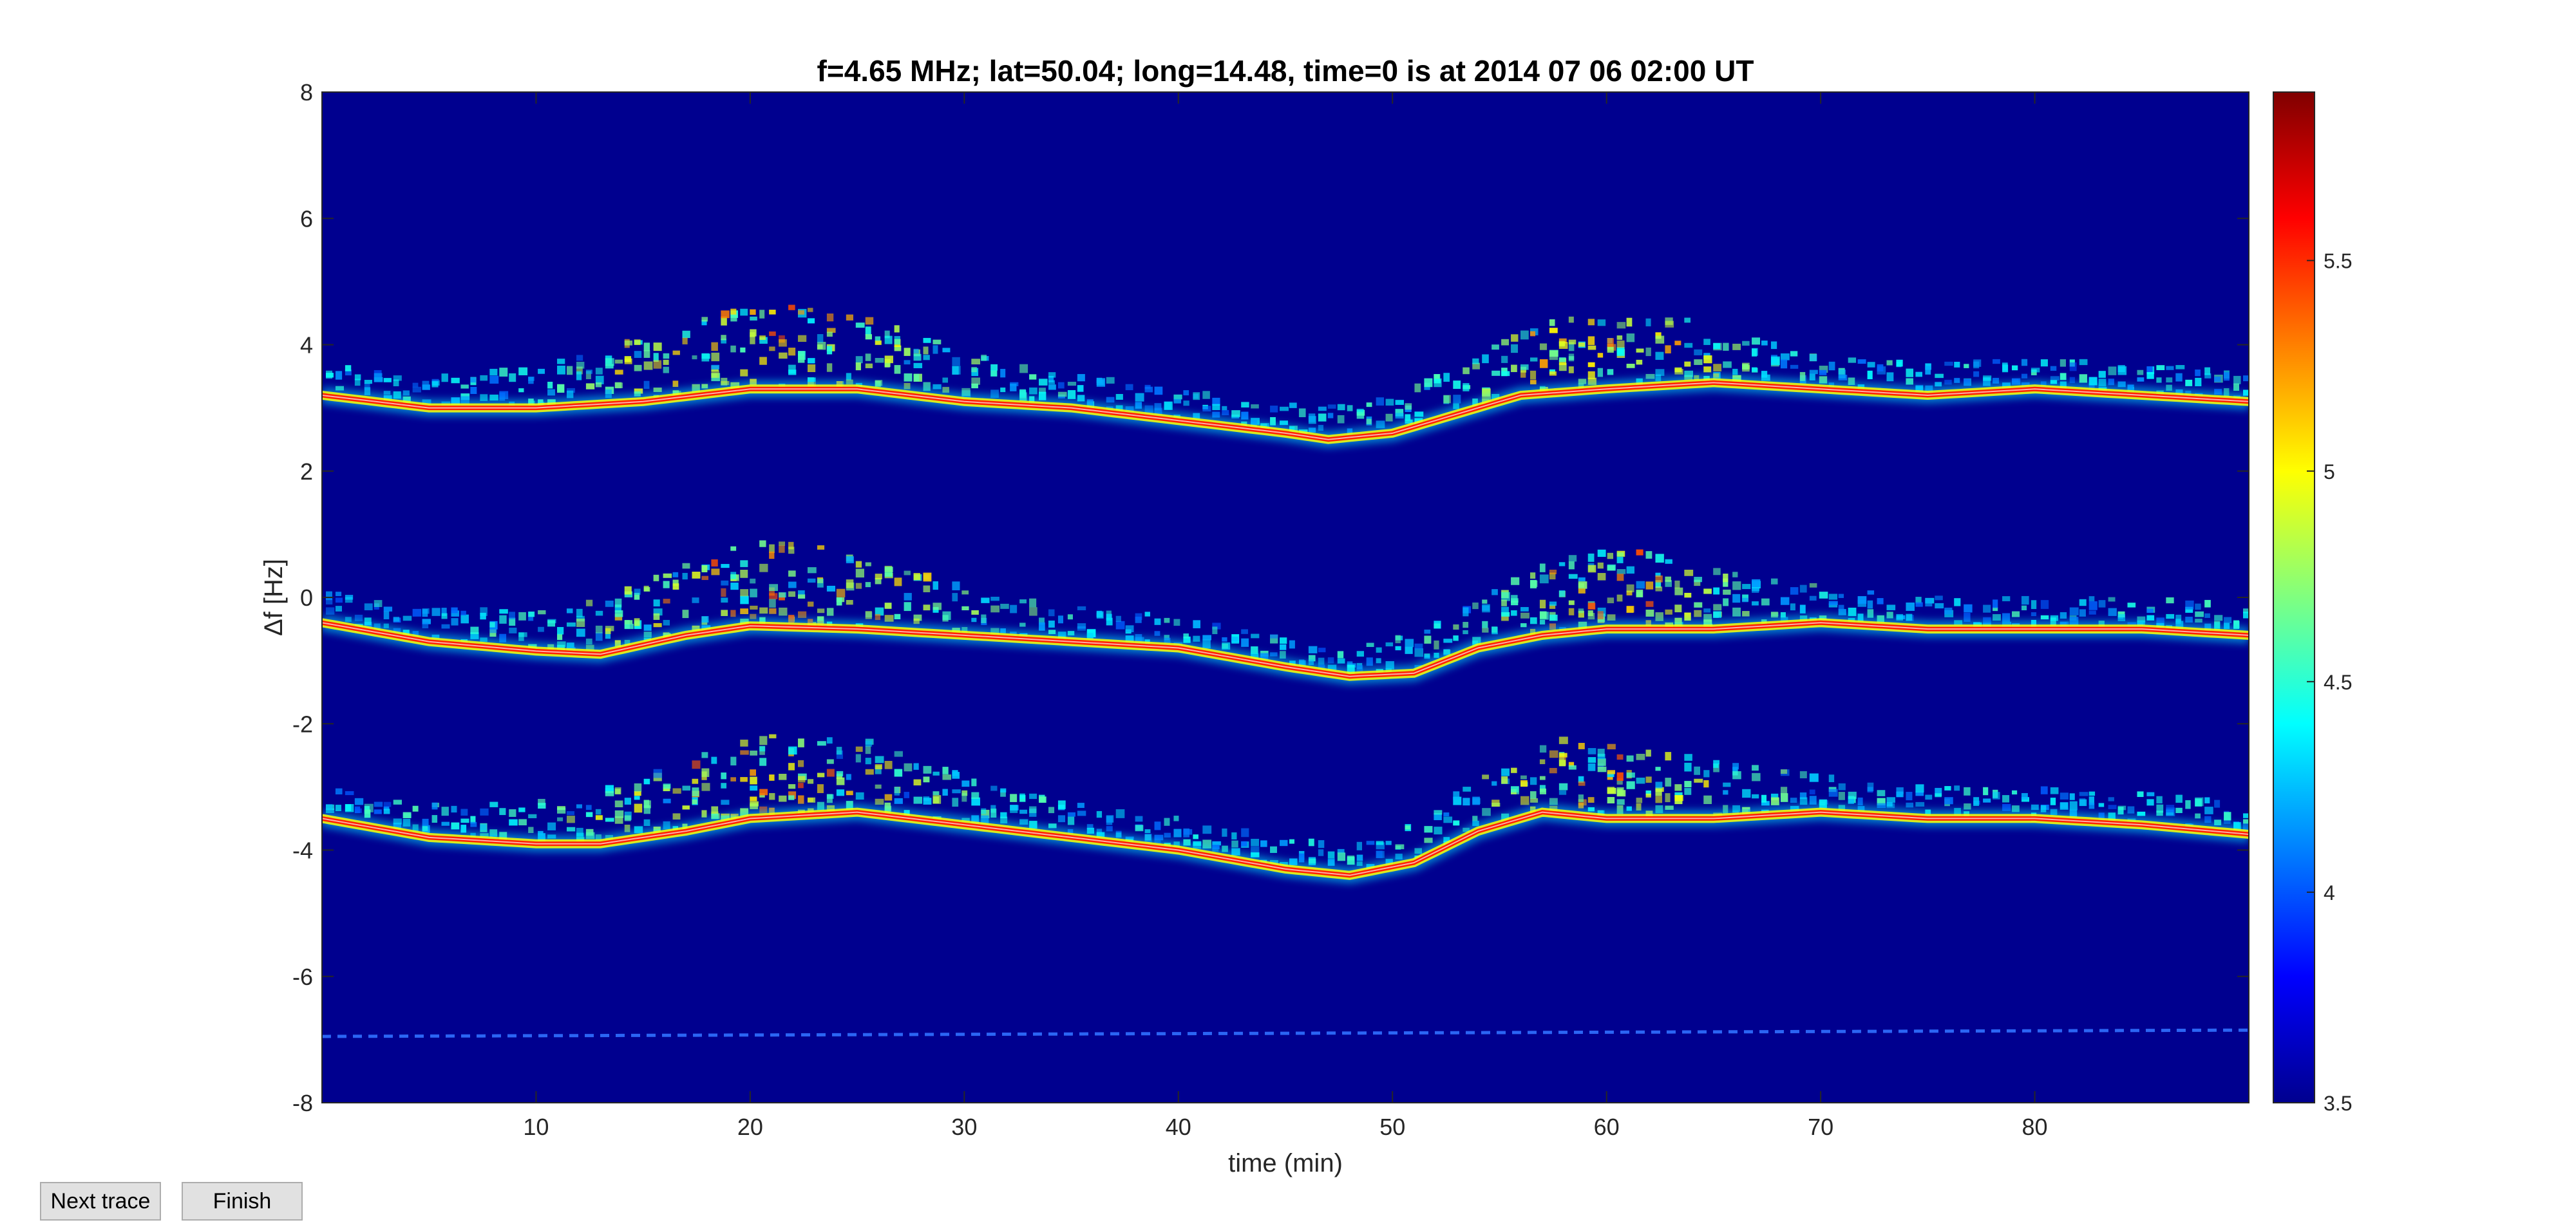 Image resolution: width=2576 pixels, height=1227 pixels. I want to click on finish-button: Finish, so click(242, 1201).